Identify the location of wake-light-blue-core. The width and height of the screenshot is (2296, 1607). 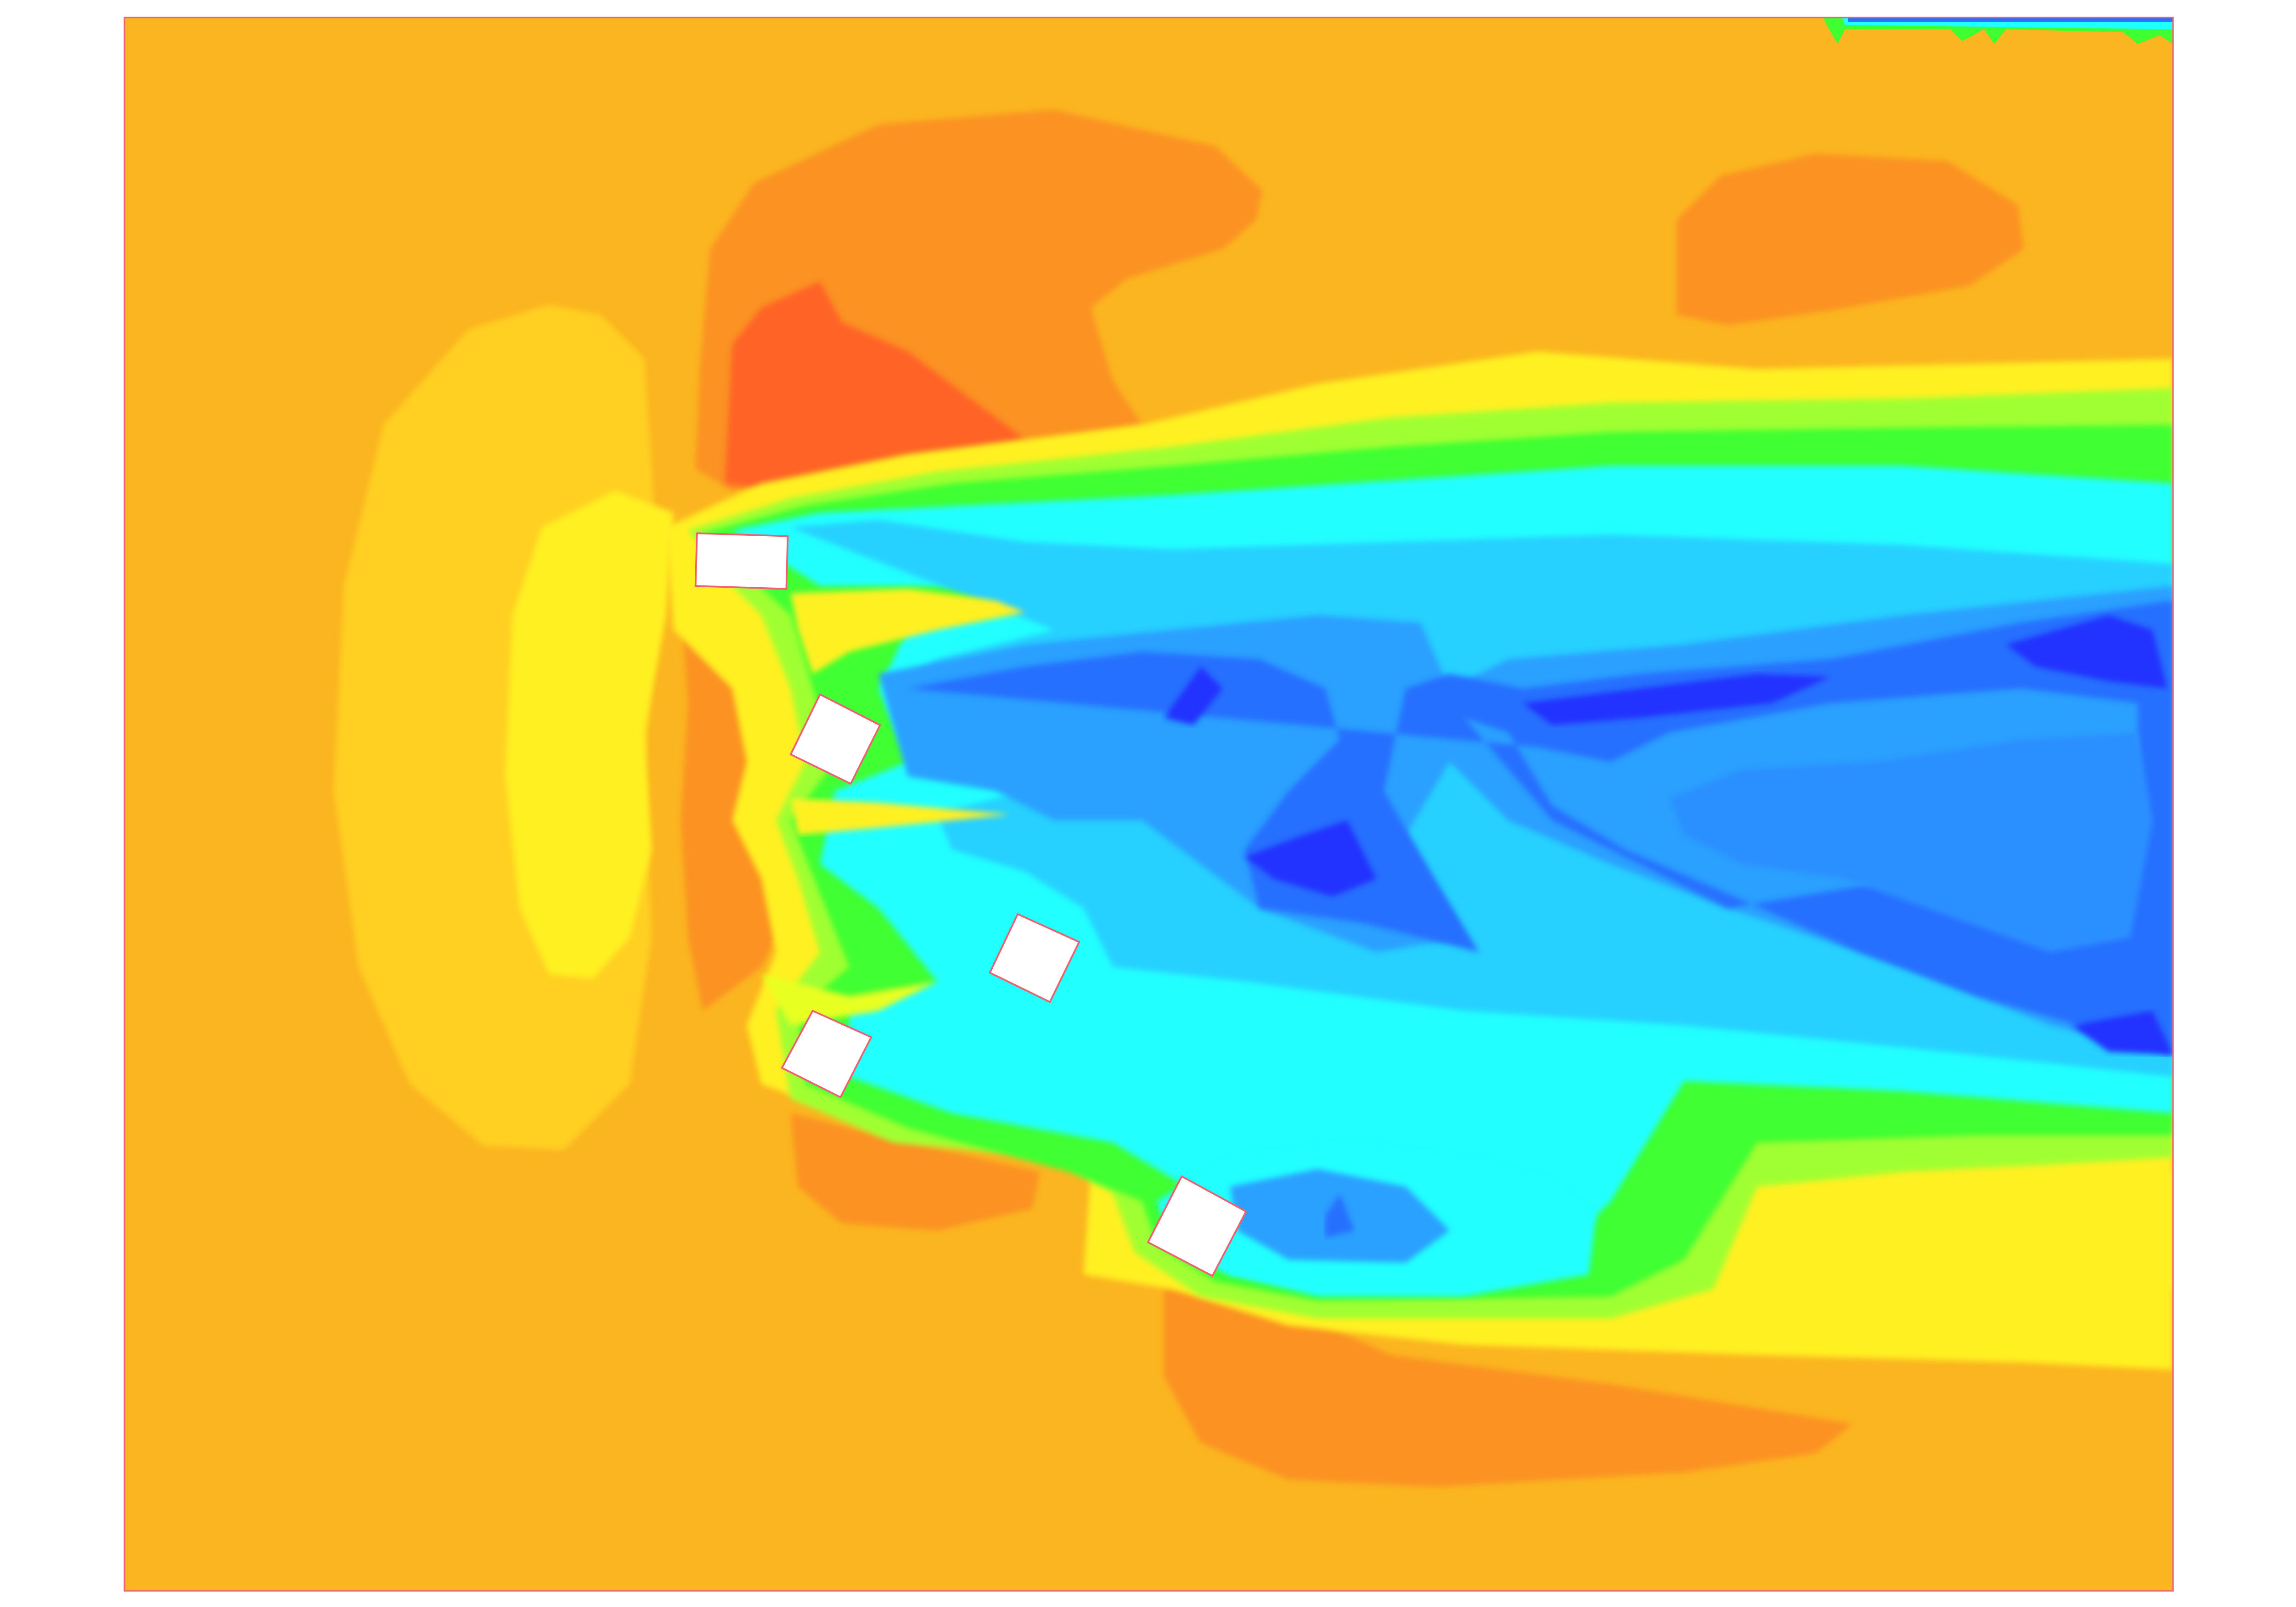
(1911, 842).